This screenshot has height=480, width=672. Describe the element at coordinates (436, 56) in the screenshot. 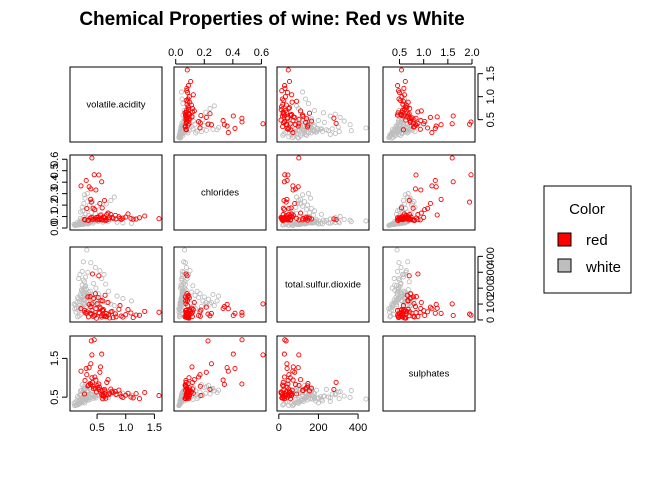

I see `axis-top-sulphates: 0.5 1.0 1.5 2.0` at that location.